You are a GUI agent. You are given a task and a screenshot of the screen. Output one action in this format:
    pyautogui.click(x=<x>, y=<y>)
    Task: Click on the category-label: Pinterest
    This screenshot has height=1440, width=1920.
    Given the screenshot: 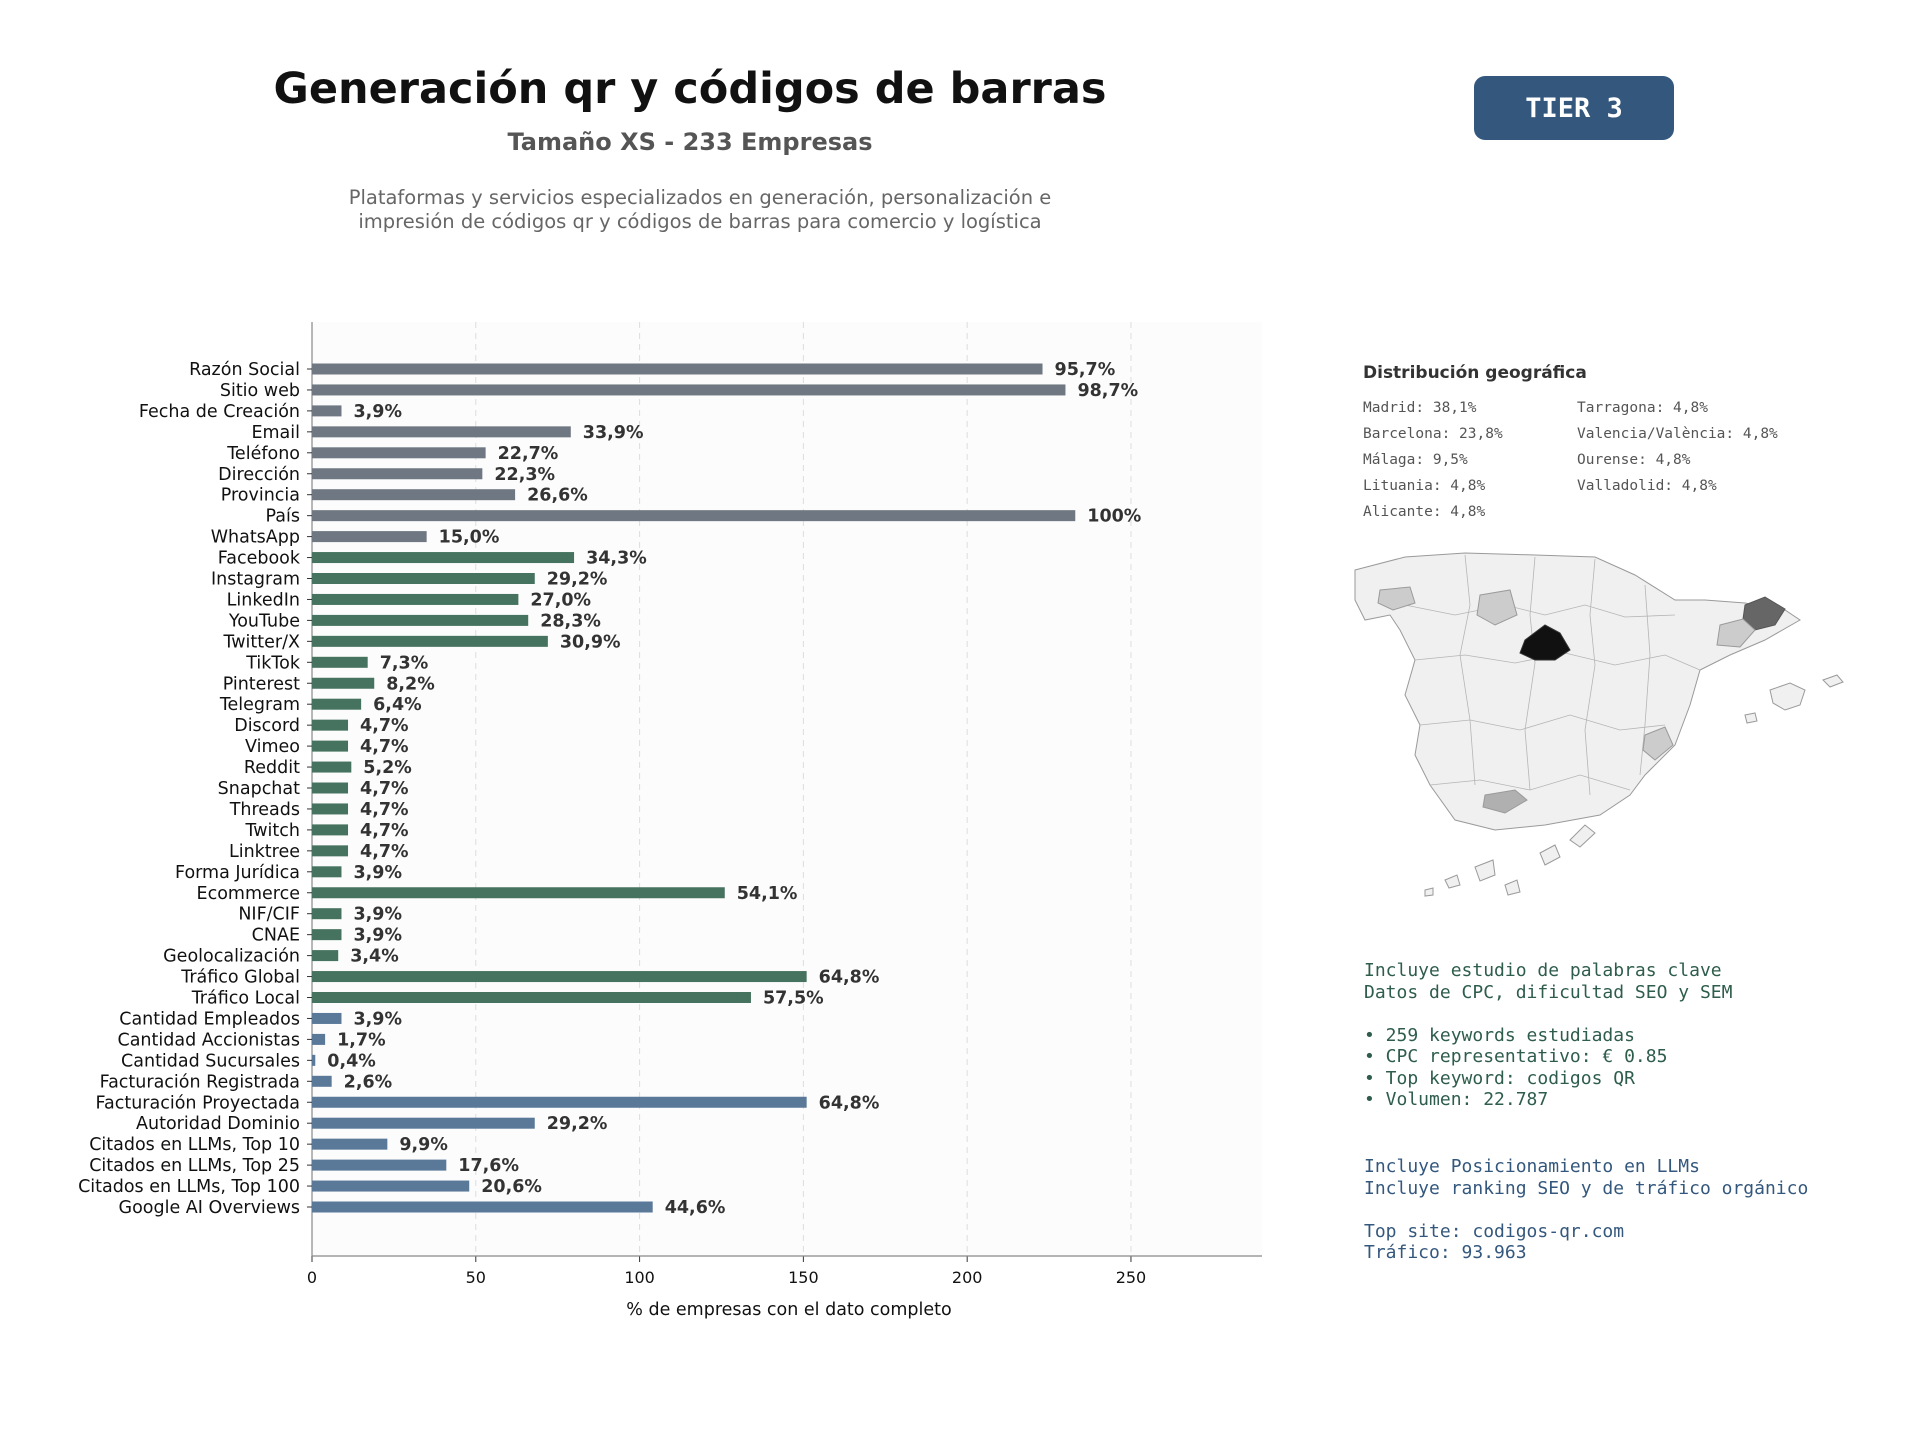 What is the action you would take?
    pyautogui.click(x=261, y=684)
    